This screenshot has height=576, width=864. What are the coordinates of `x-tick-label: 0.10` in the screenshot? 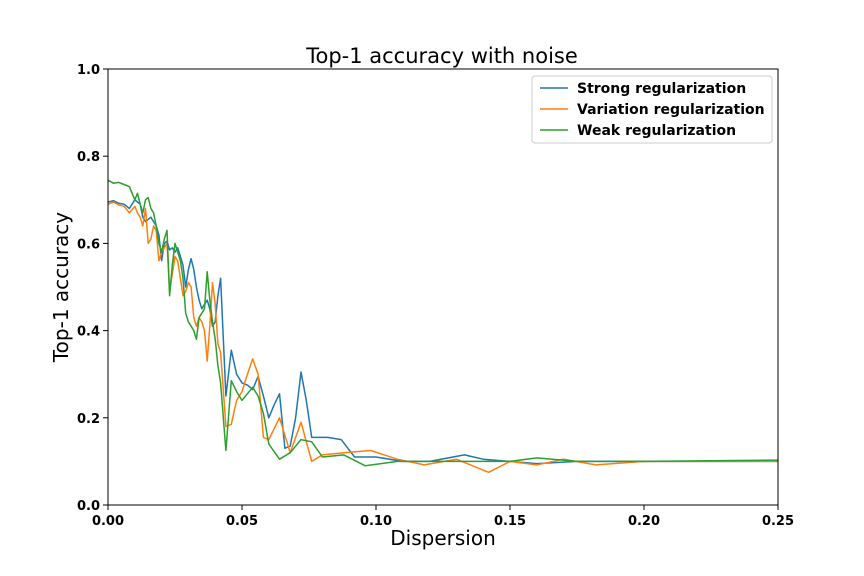 It's located at (376, 521).